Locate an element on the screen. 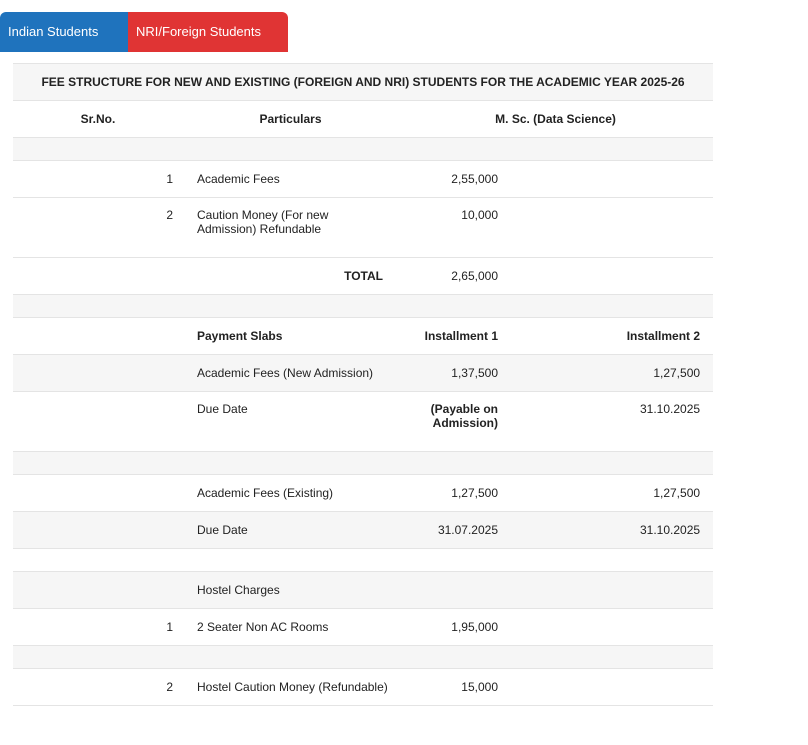 Image resolution: width=808 pixels, height=745 pixels. header-cell: Sr.No. is located at coordinates (98, 119).